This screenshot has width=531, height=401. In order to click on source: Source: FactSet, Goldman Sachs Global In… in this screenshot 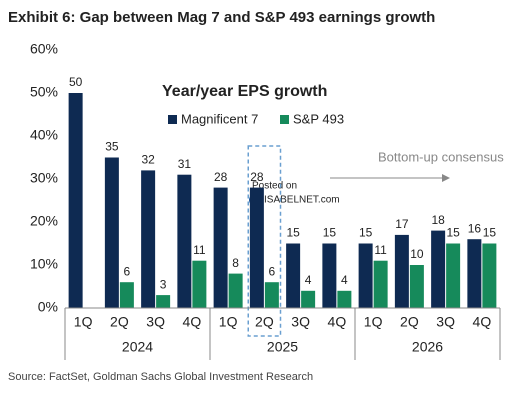, I will do `click(160, 377)`.